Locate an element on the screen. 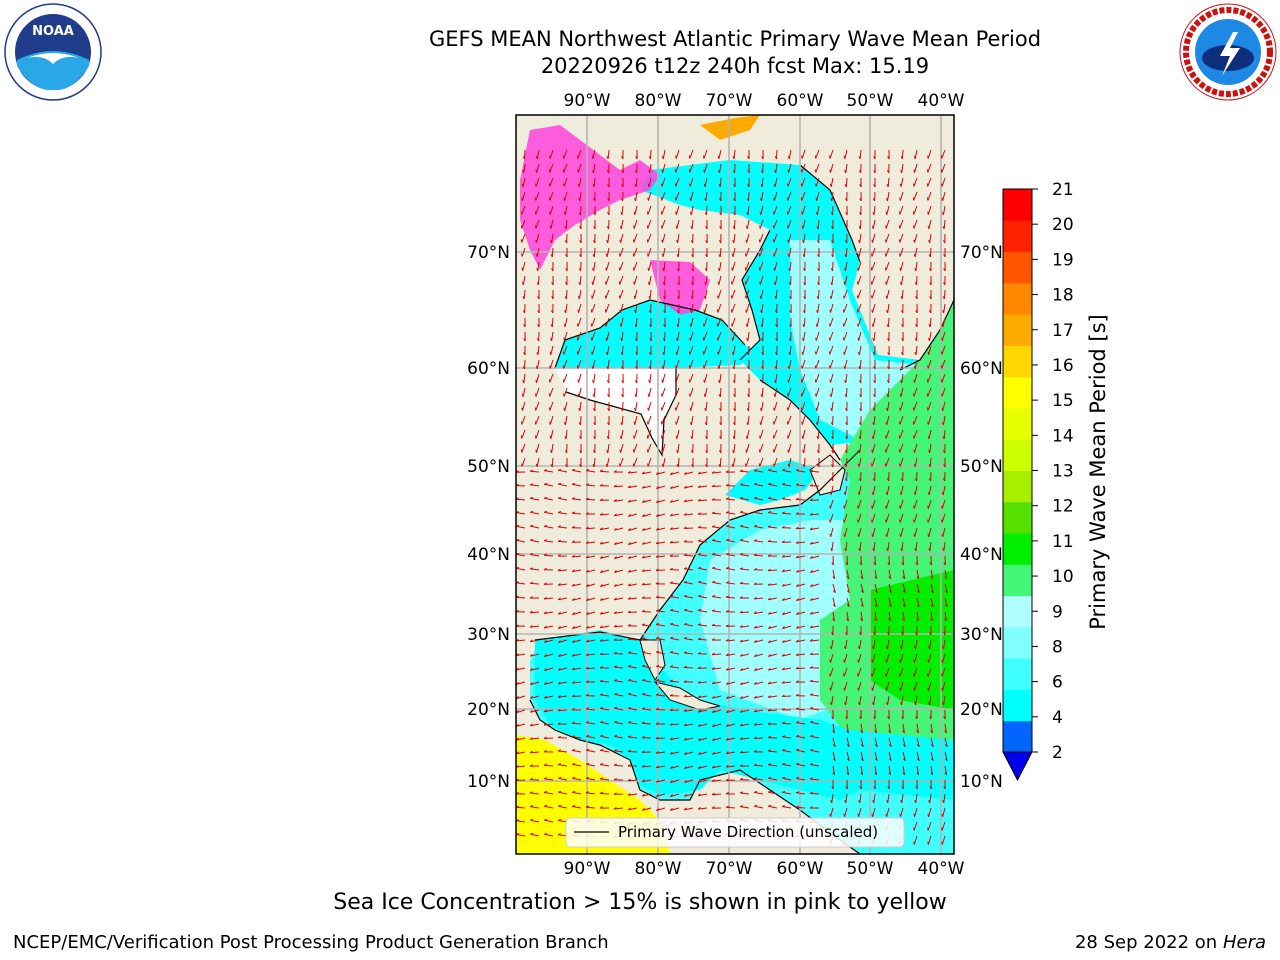 This screenshot has width=1280, height=960. lat-label-right: 50°N is located at coordinates (981, 467).